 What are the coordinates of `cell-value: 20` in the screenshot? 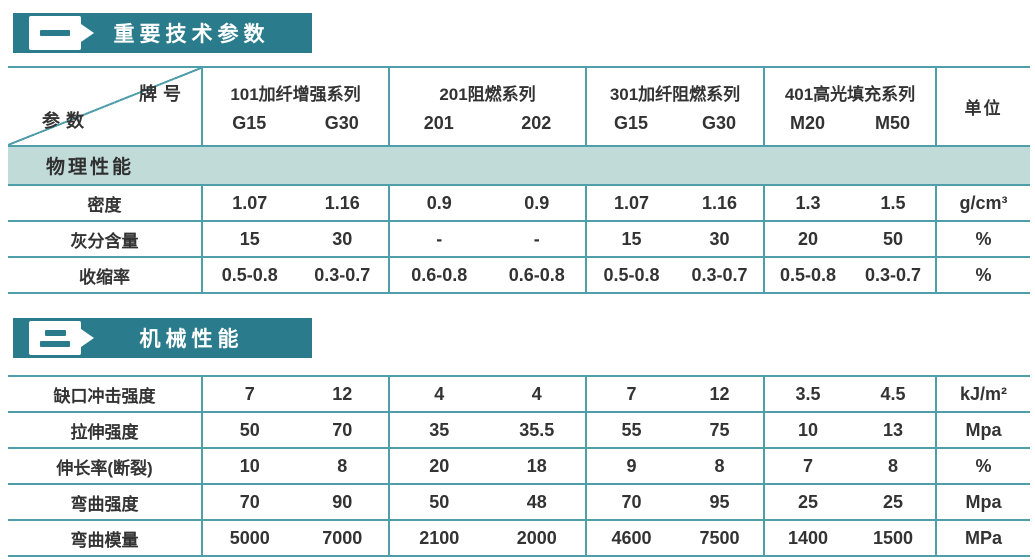 It's located at (808, 238).